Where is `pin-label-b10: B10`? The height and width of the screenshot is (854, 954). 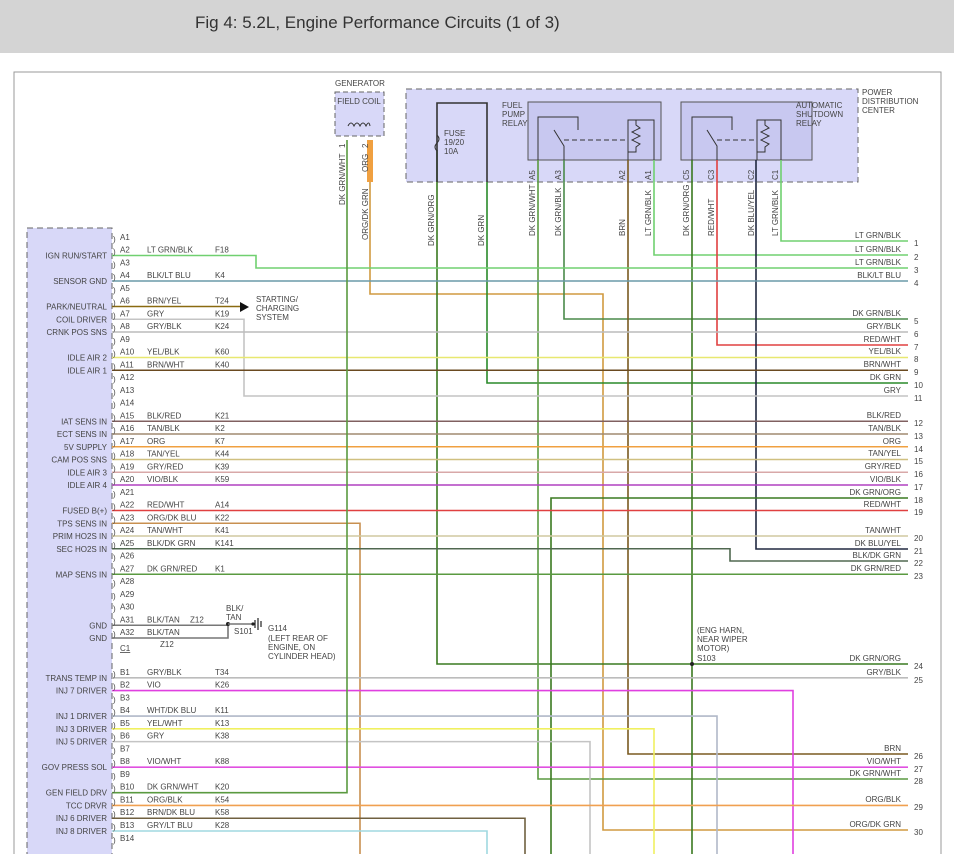 pin-label-b10: B10 is located at coordinates (127, 787).